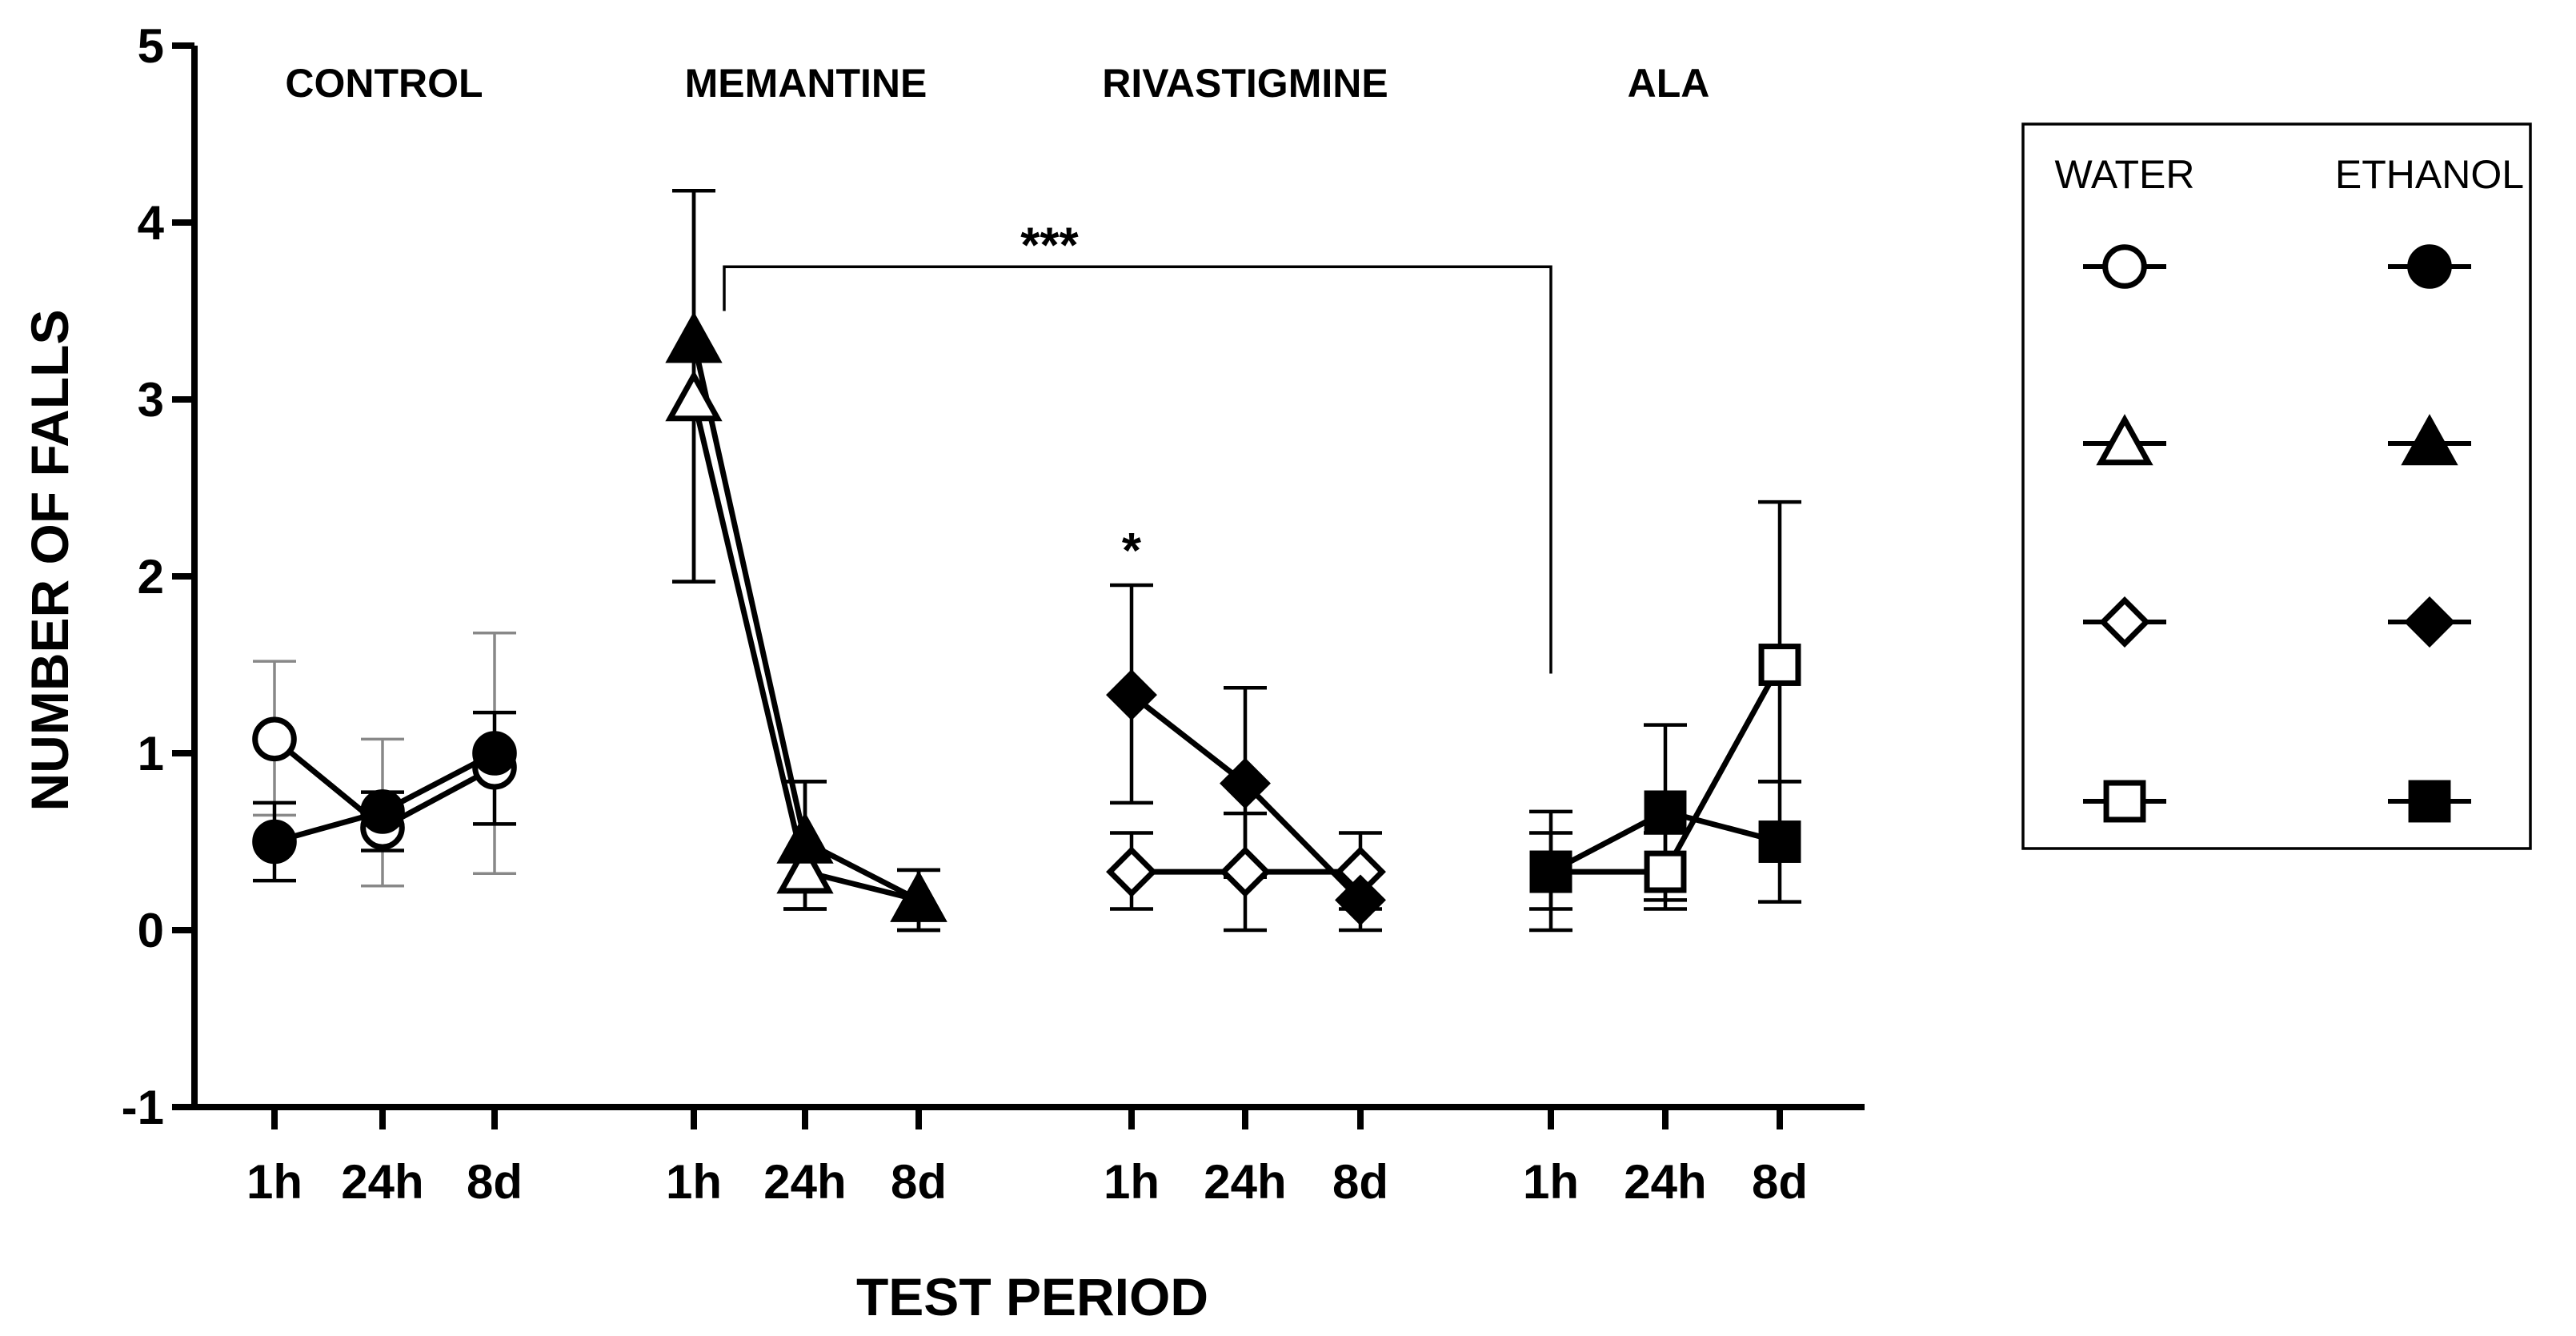  What do you see at coordinates (2124, 622) in the screenshot?
I see `legend-water-diamond-marker` at bounding box center [2124, 622].